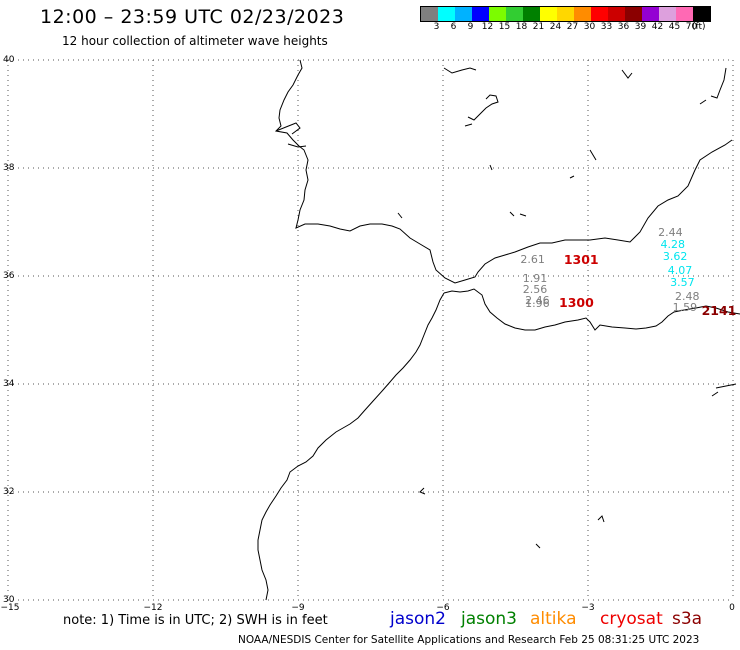 The height and width of the screenshot is (650, 740). I want to click on coast-setubal, so click(297, 145).